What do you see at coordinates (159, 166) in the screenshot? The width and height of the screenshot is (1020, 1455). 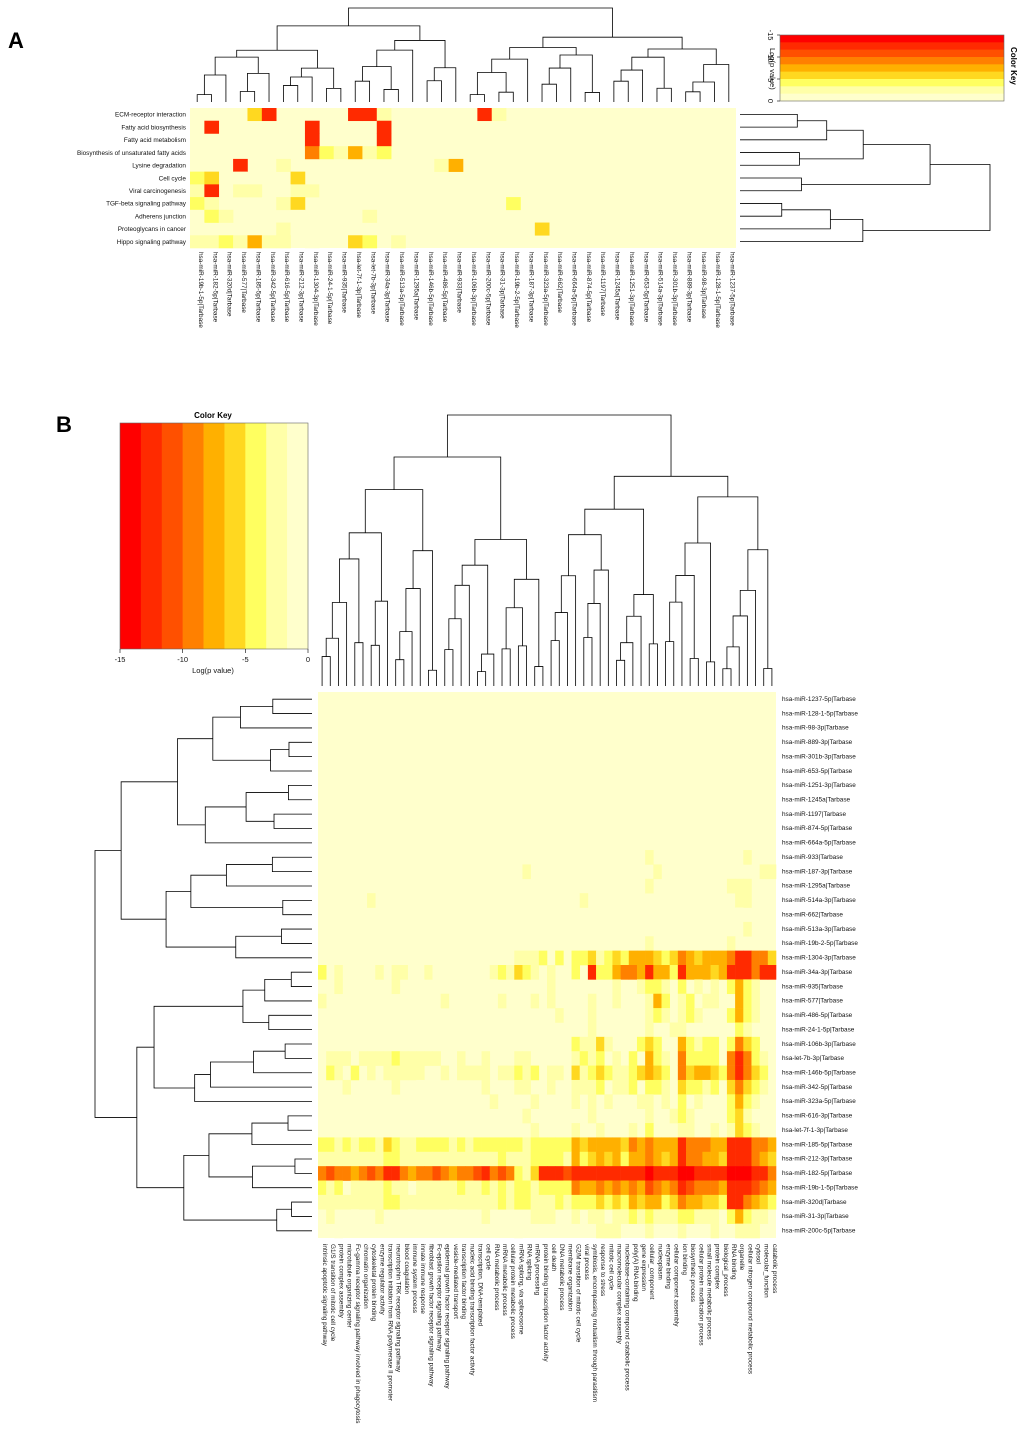 I see `panel-a-row-label: Lysine degradation` at bounding box center [159, 166].